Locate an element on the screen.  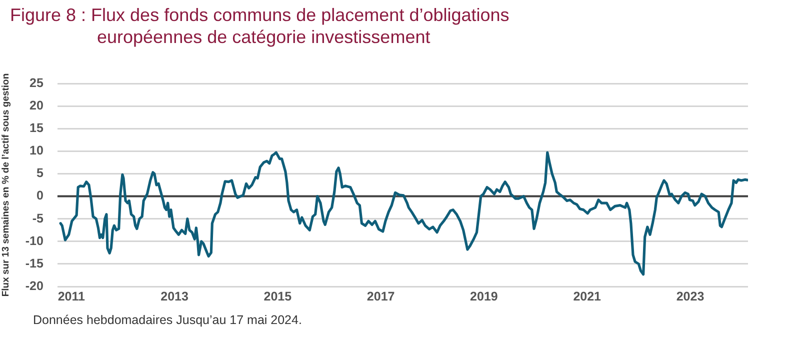
text: Données hebdomadaires Jusqu’au 17 mai 2024. is located at coordinates (167, 320).